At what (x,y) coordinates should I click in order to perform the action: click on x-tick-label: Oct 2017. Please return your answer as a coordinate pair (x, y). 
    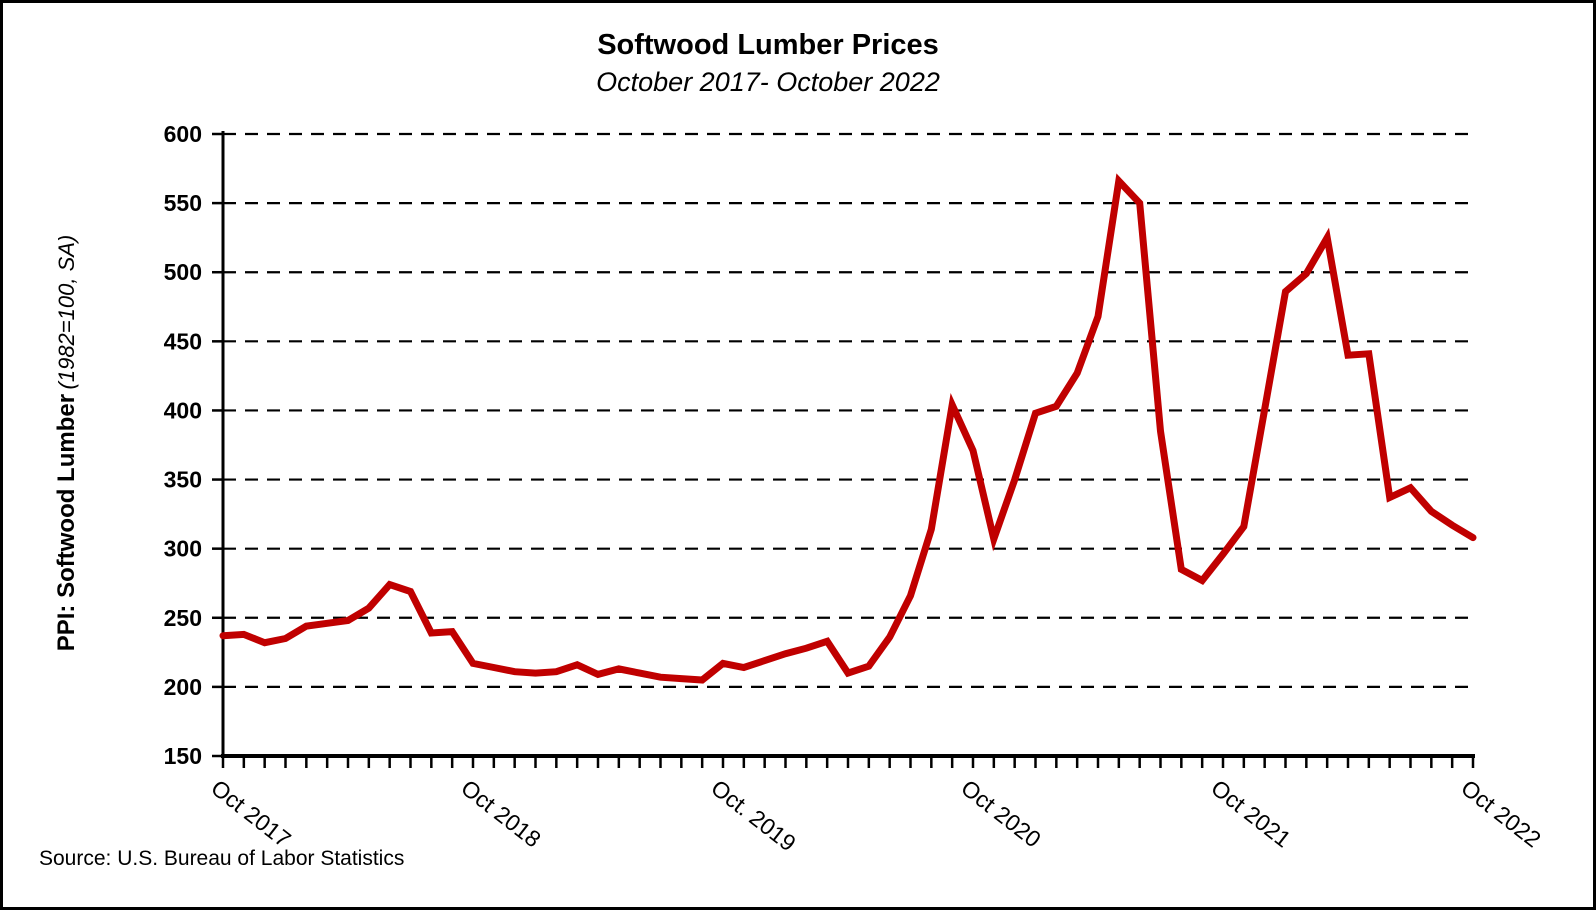
    Looking at the image, I should click on (251, 813).